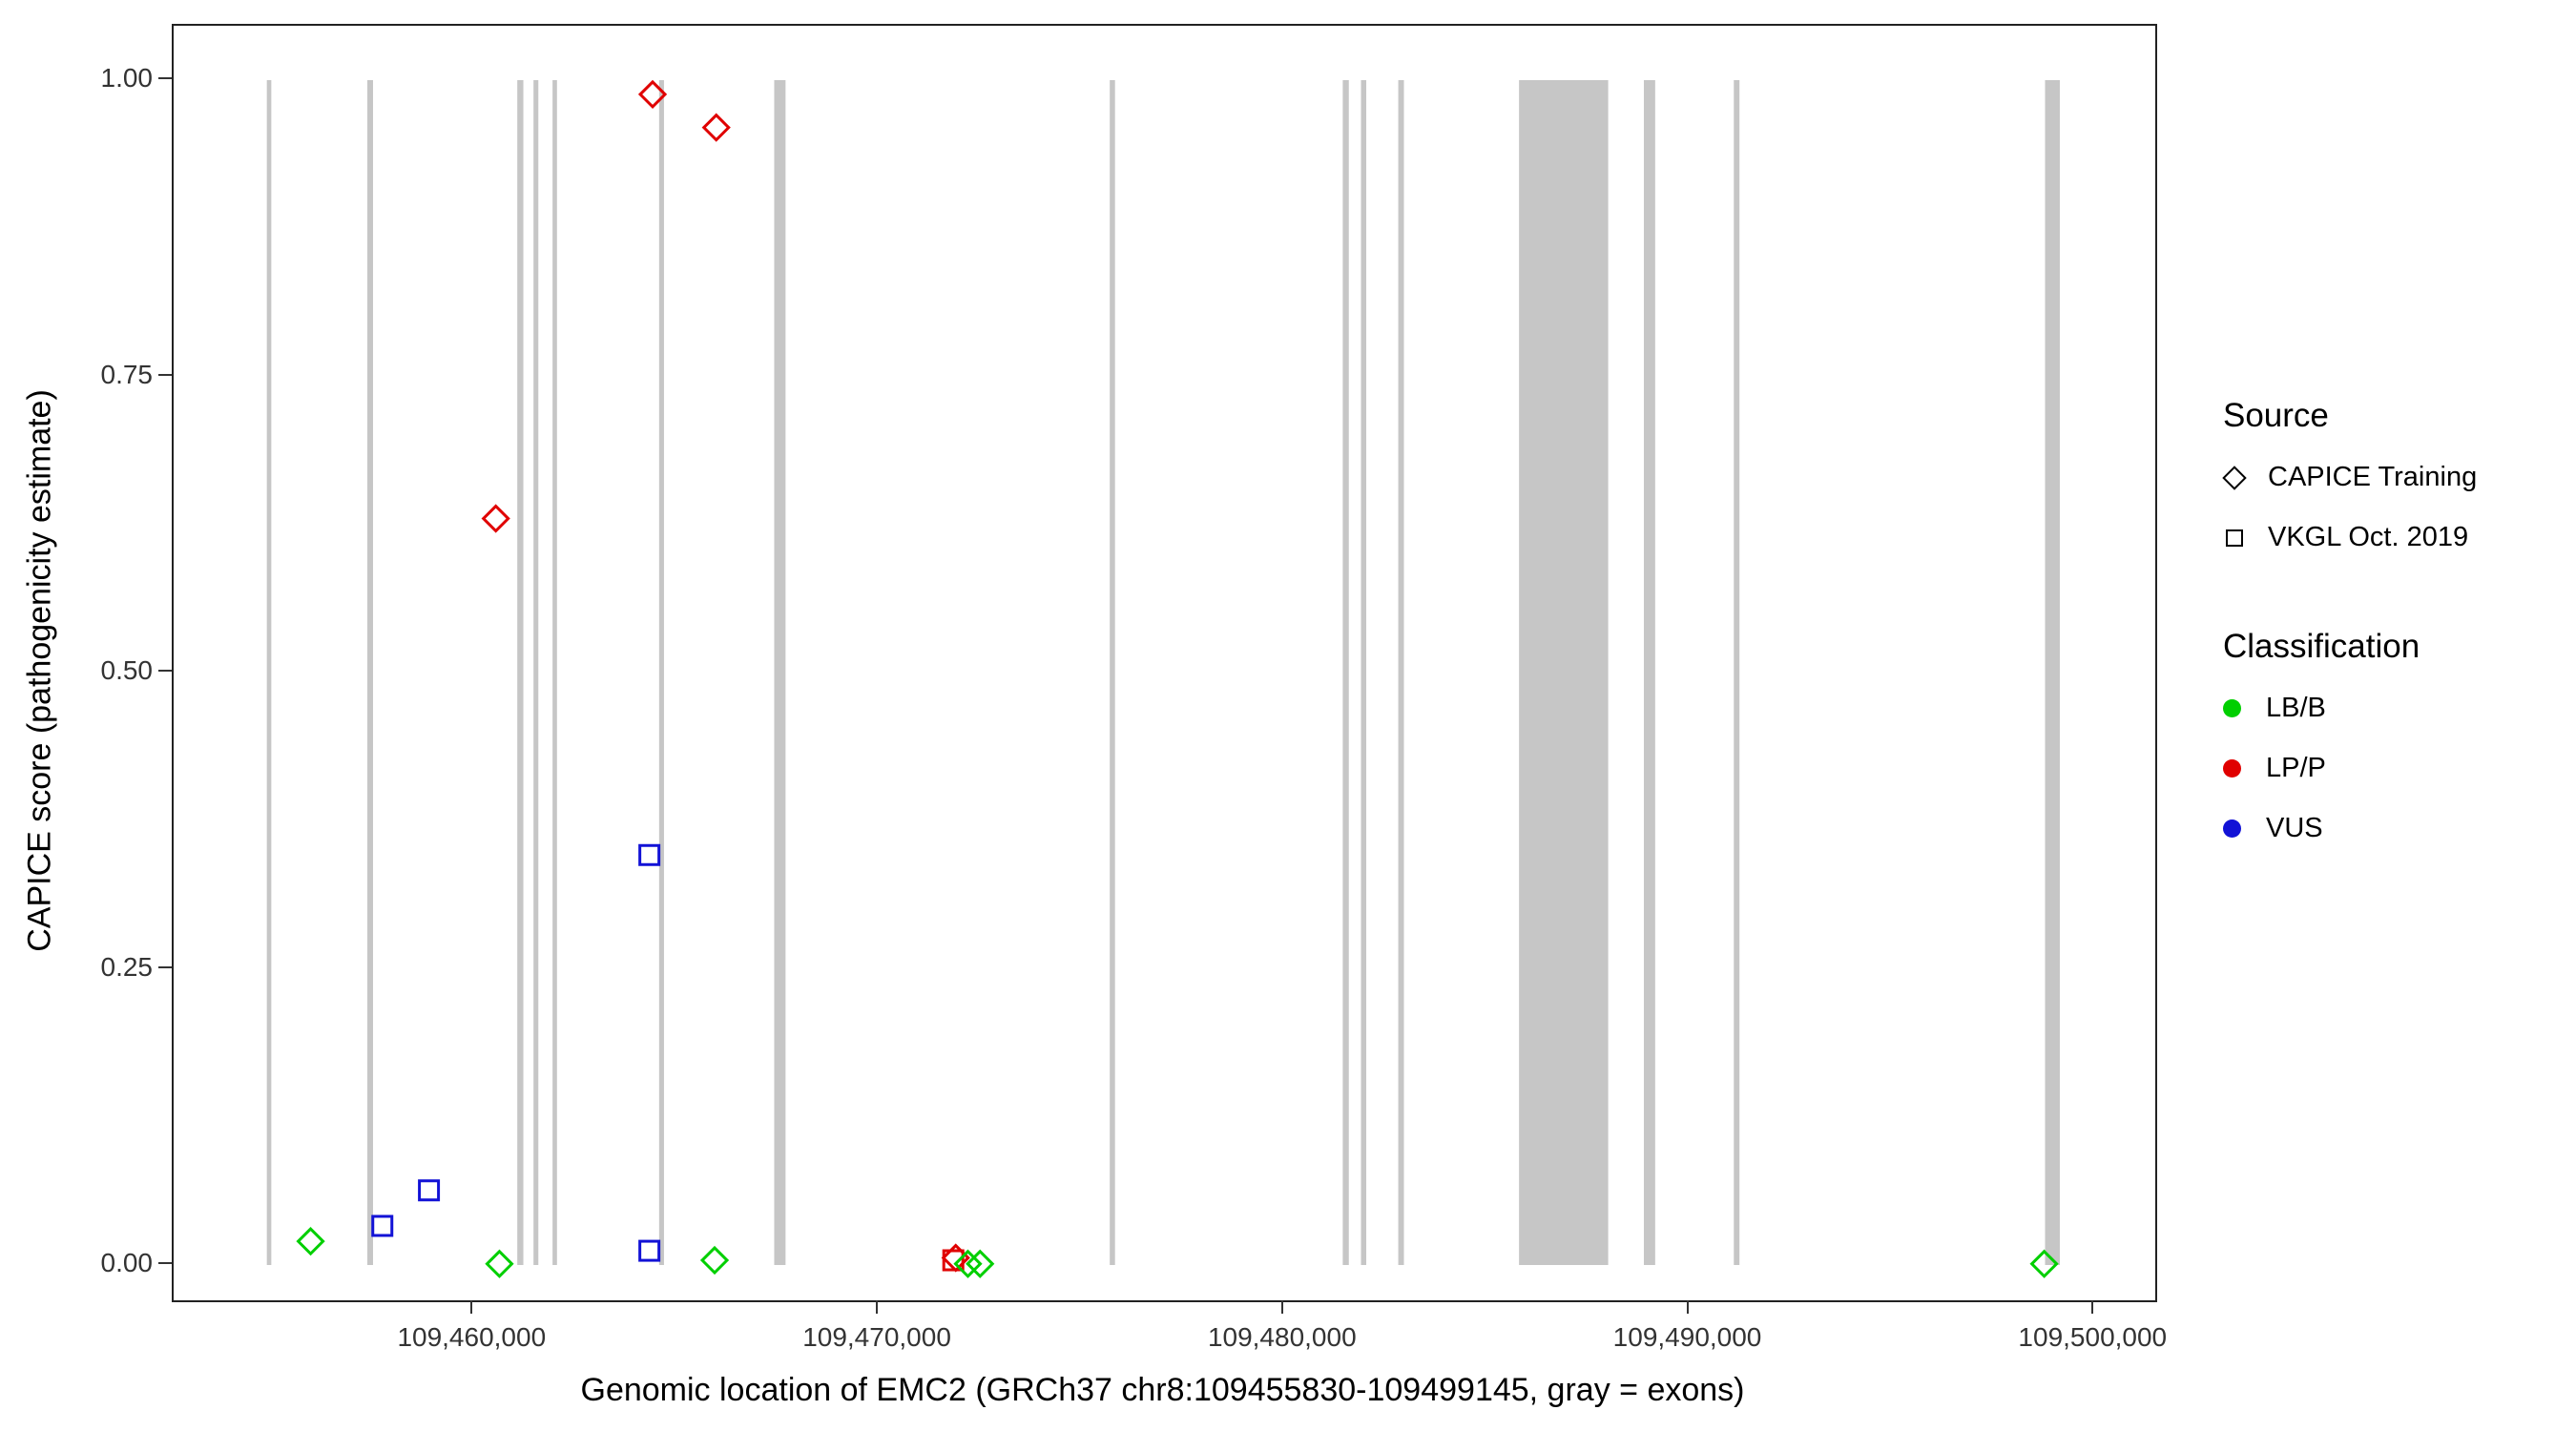 This screenshot has width=2576, height=1431. I want to click on legend-item-label: VKGL Oct. 2019, so click(2368, 537).